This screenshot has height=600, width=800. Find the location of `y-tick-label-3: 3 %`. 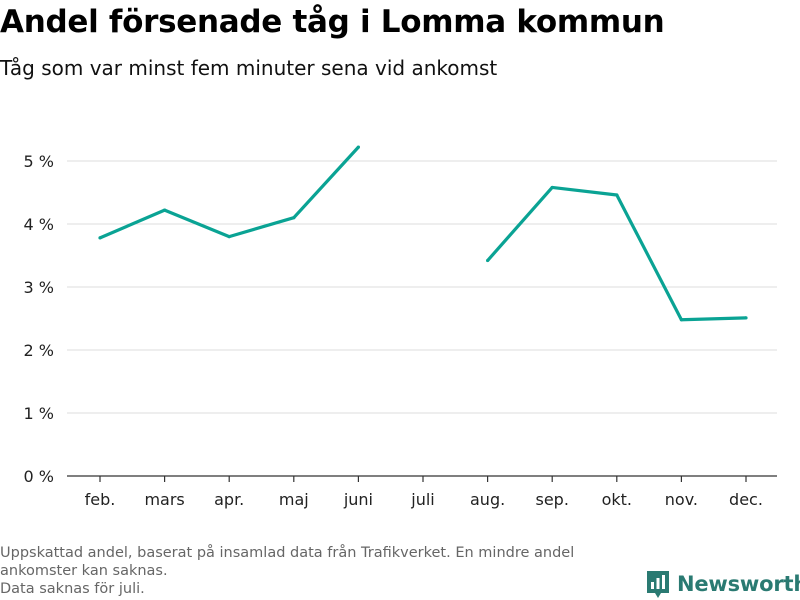

y-tick-label-3: 3 % is located at coordinates (39, 287).